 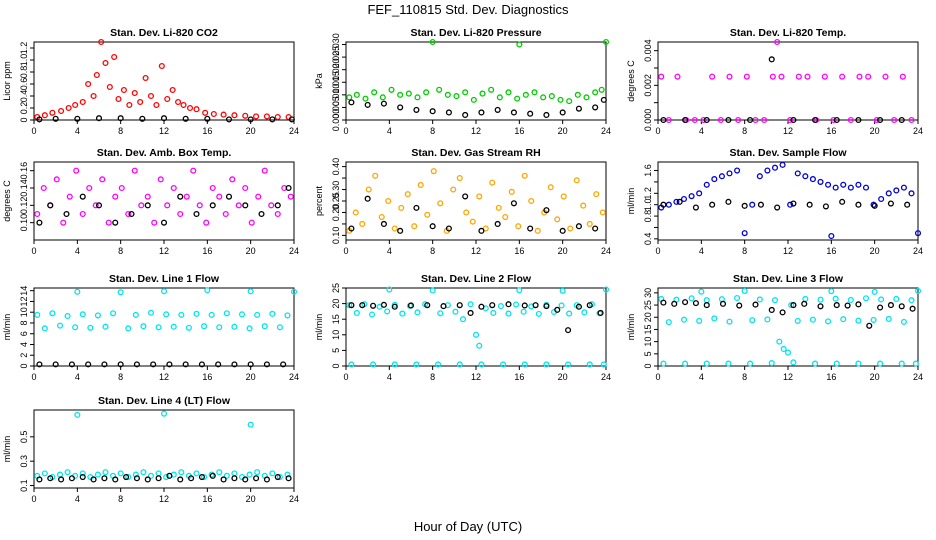 What do you see at coordinates (336, 95) in the screenshot?
I see `y-tick-label: 0.010` at bounding box center [336, 95].